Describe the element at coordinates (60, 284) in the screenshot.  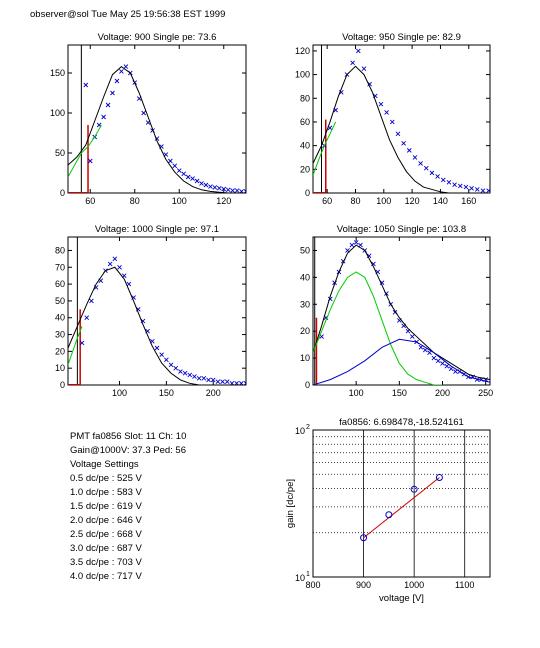
I see `y-tick-label: 60` at that location.